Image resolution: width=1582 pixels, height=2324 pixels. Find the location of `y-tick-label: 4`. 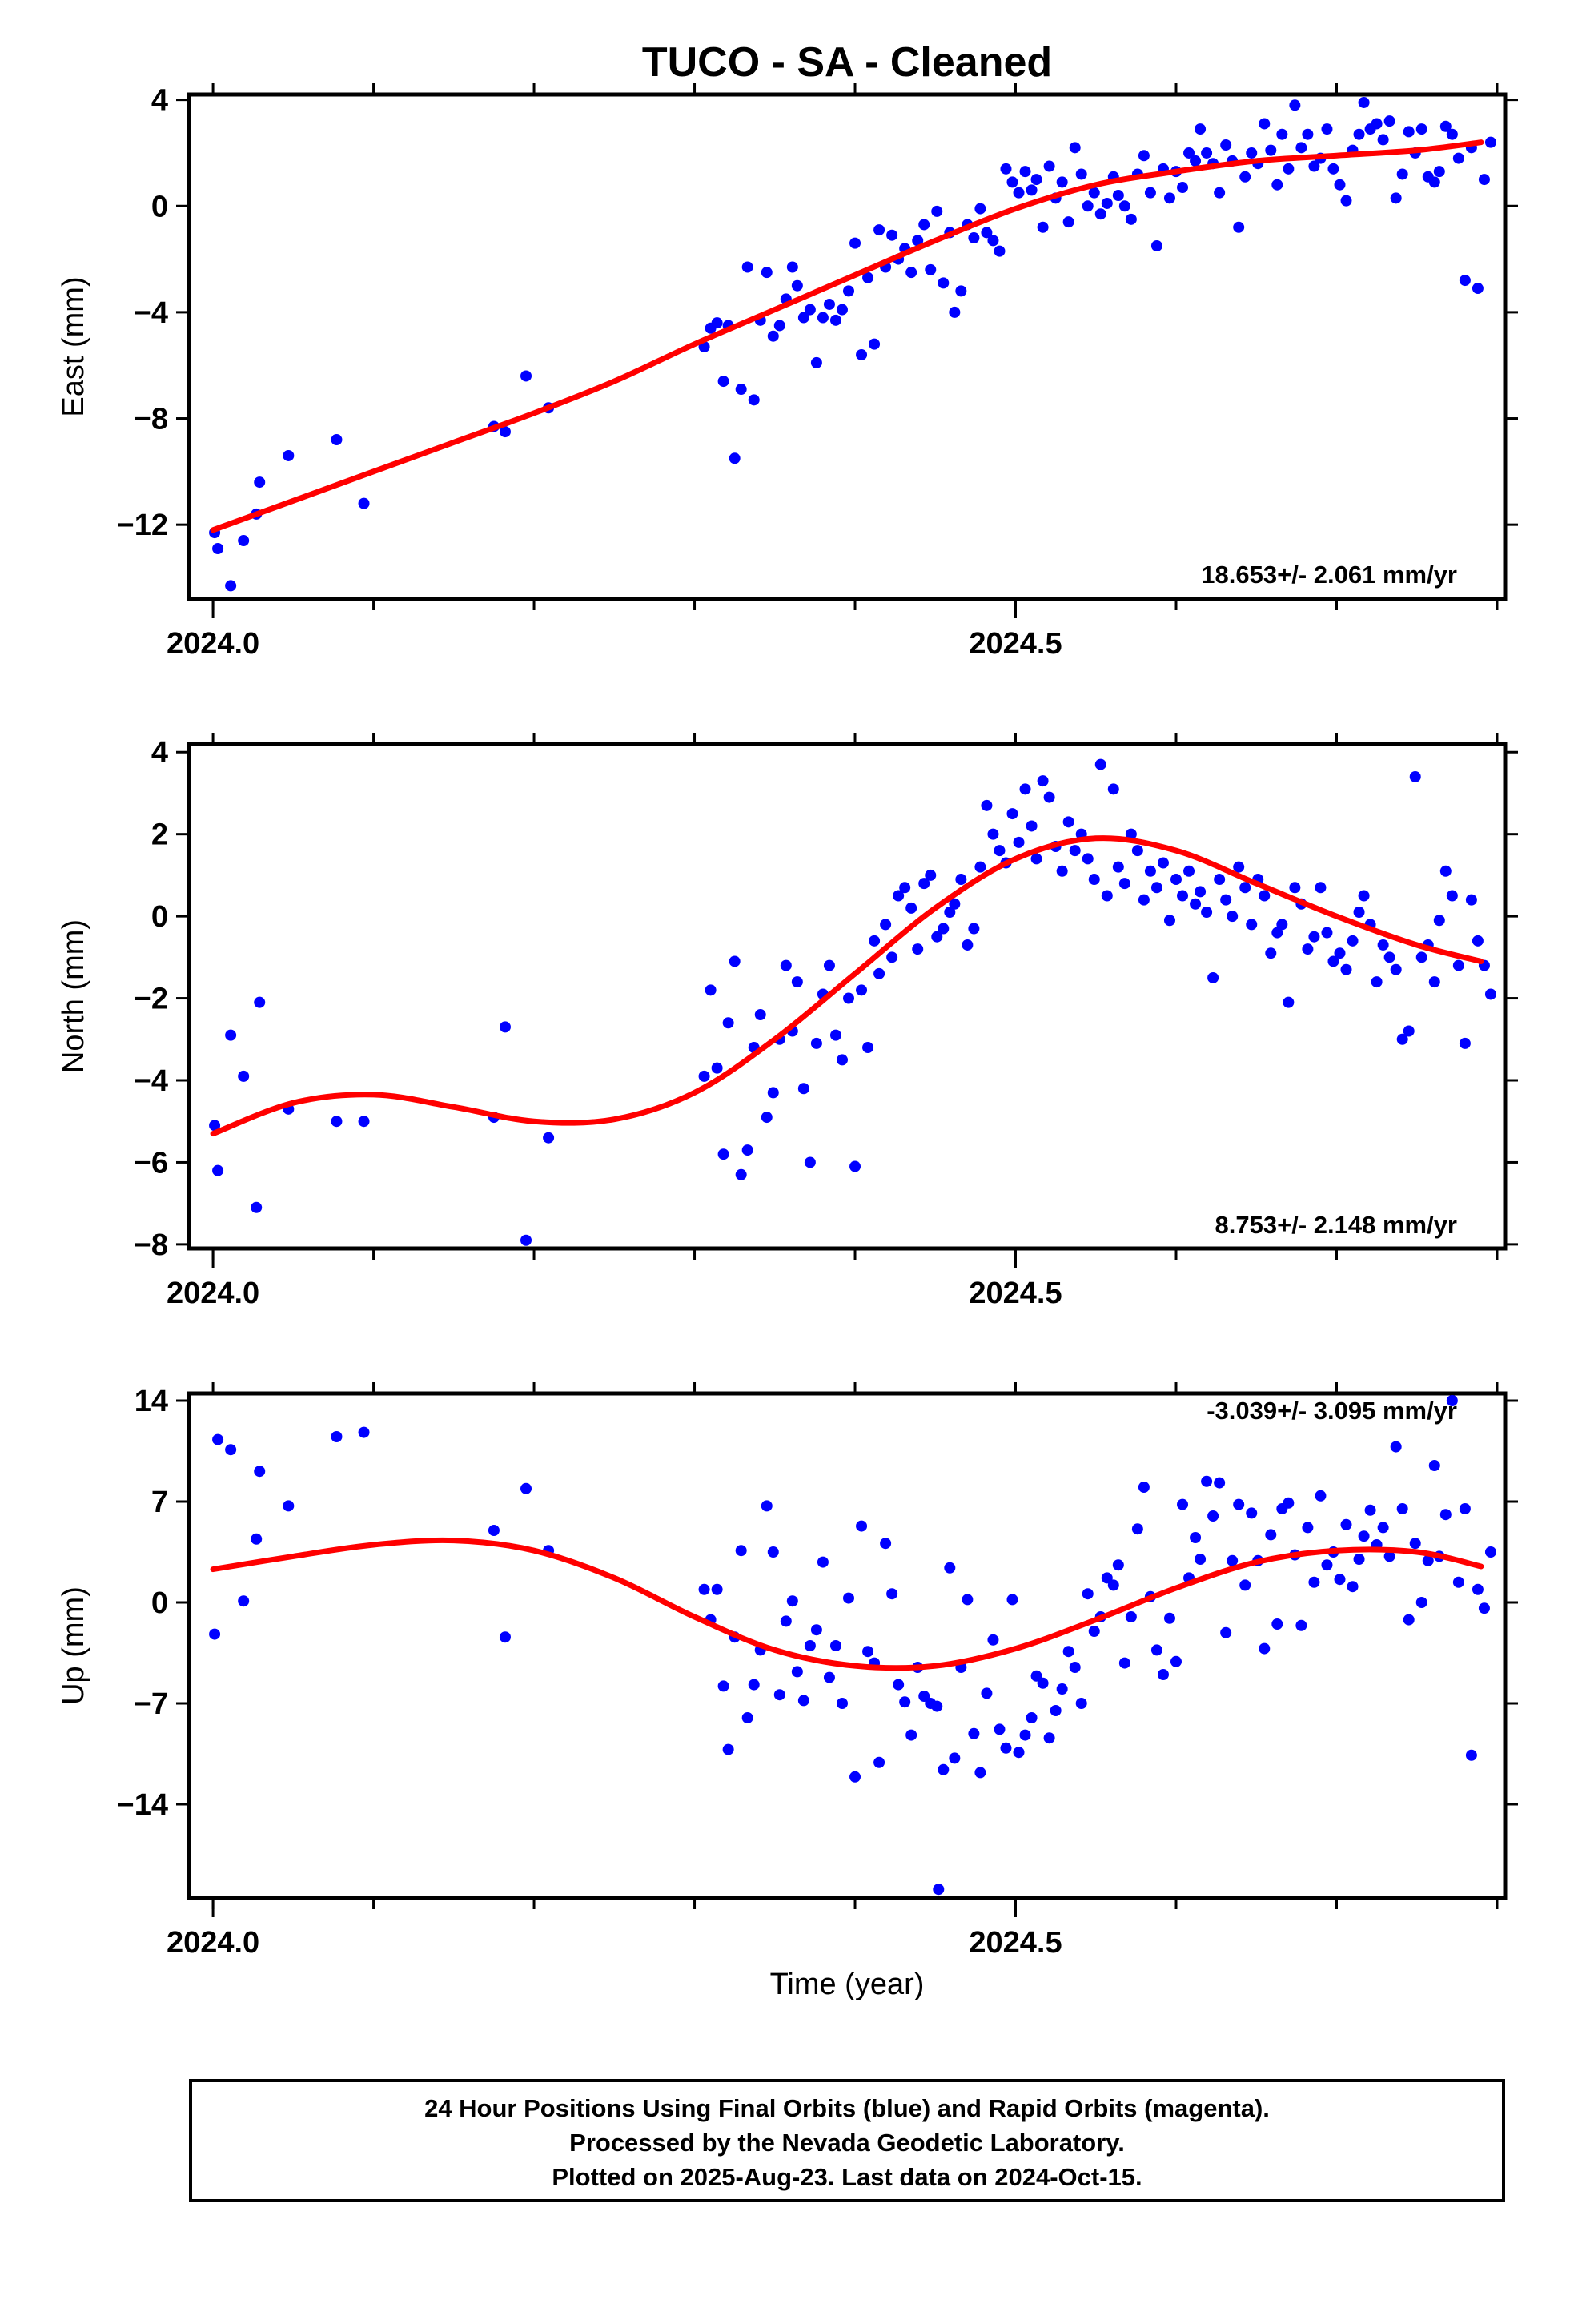

y-tick-label: 4 is located at coordinates (159, 753).